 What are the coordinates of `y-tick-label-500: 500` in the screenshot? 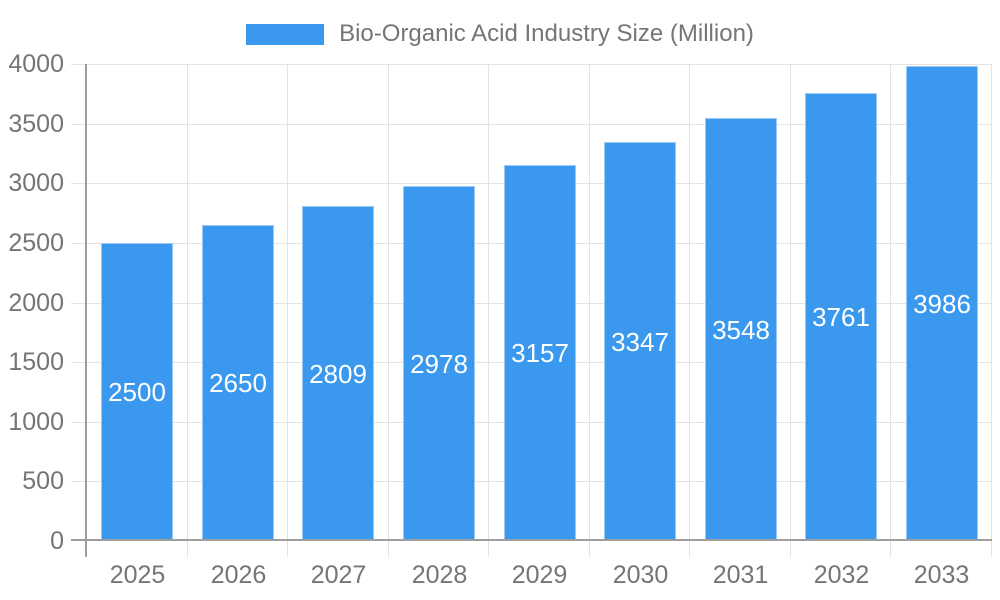 It's located at (43, 481).